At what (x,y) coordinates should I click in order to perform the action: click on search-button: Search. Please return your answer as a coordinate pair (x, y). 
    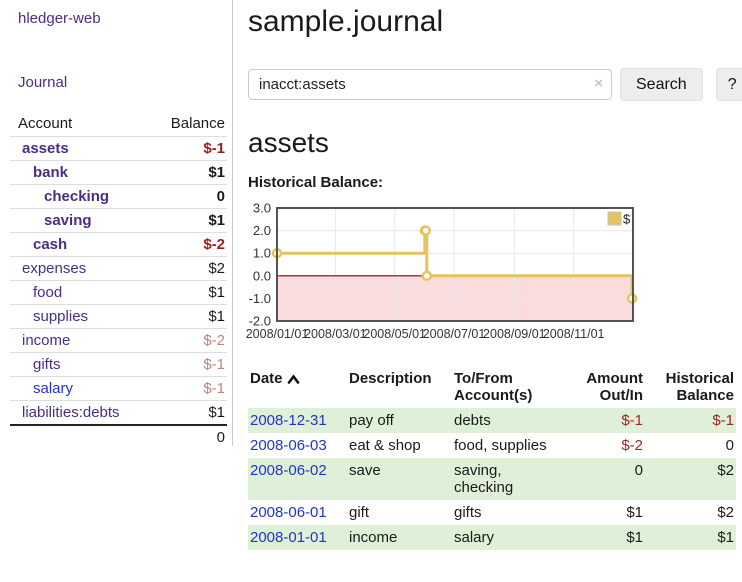
    Looking at the image, I should click on (661, 84).